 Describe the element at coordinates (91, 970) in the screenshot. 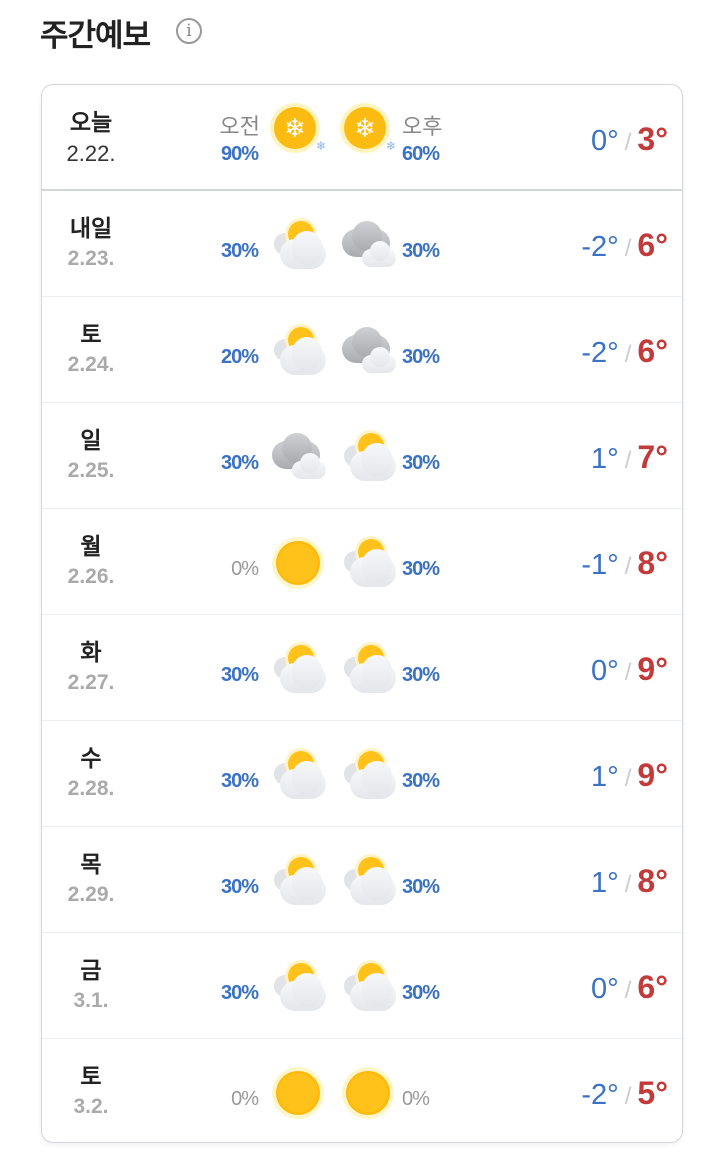

I see `day-label: 금` at that location.